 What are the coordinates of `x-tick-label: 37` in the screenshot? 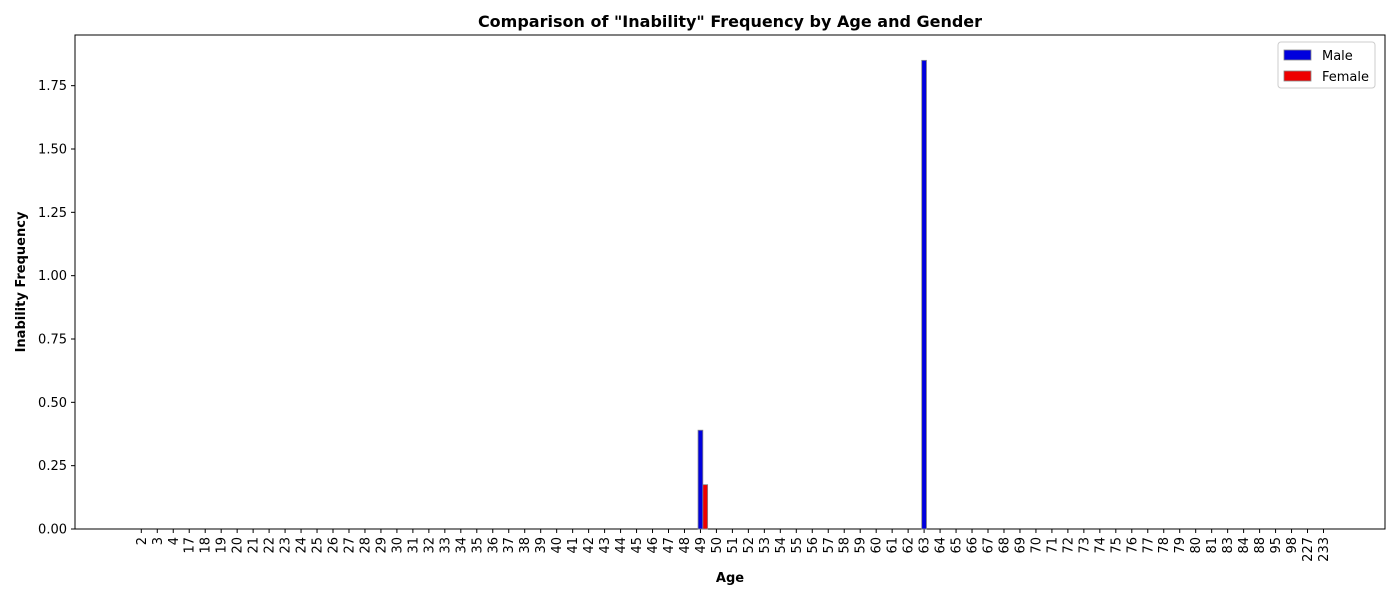 It's located at (509, 545).